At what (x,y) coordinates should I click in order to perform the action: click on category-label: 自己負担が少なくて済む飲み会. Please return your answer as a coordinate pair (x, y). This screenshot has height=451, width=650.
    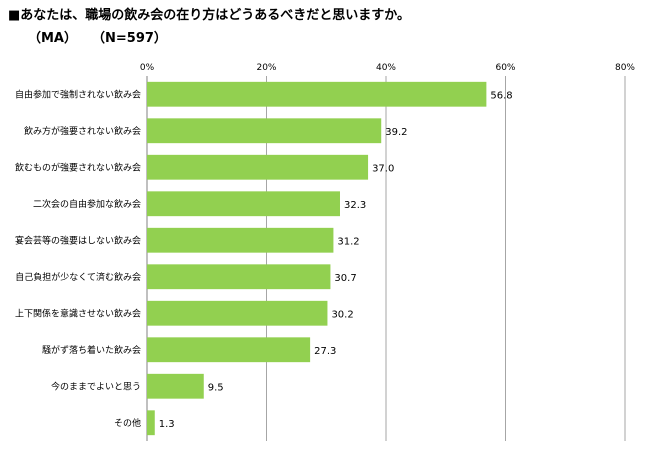
    Looking at the image, I should click on (78, 277).